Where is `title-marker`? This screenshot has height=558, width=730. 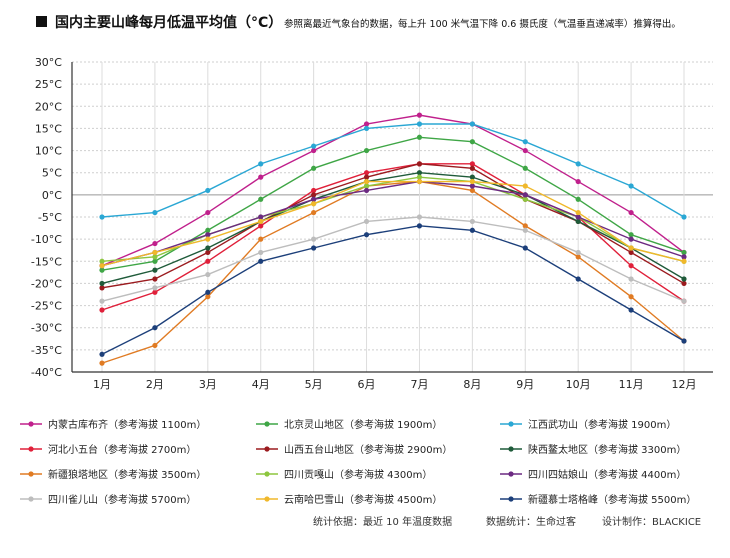
title-marker is located at coordinates (41, 21).